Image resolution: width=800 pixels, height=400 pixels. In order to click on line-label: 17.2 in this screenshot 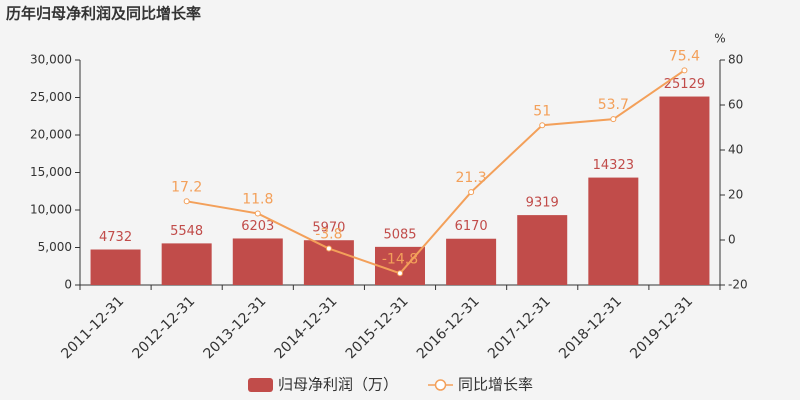, I will do `click(186, 187)`.